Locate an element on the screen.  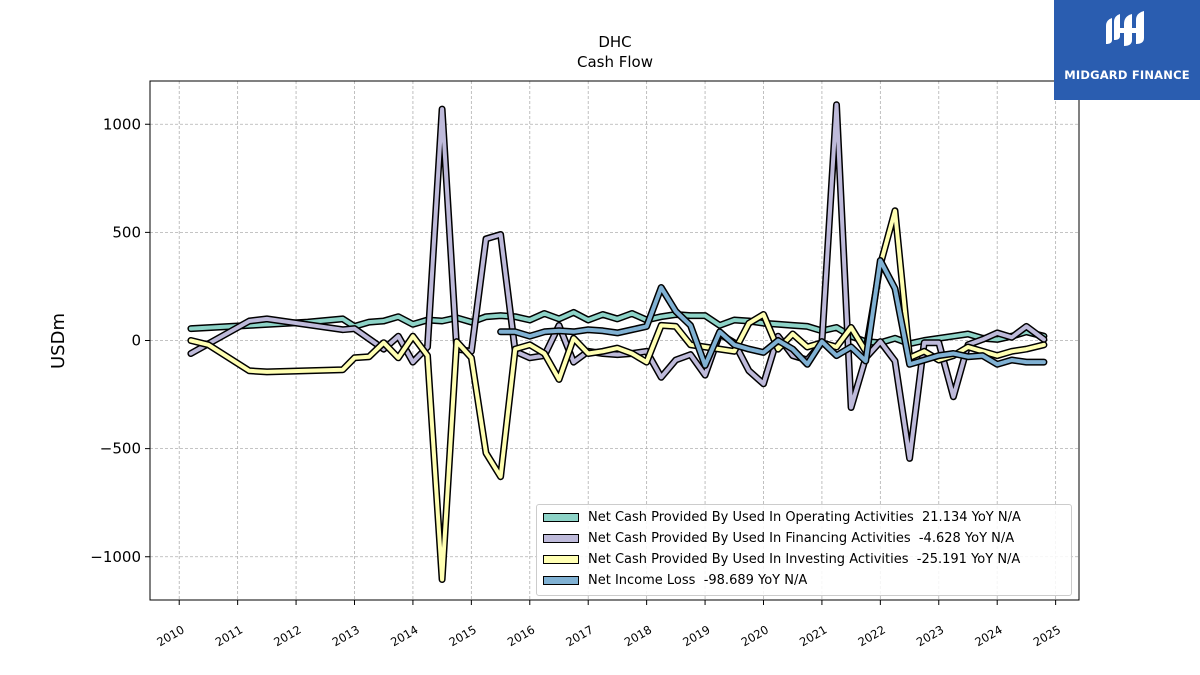
x-tick-label: 2020 is located at coordinates (755, 635).